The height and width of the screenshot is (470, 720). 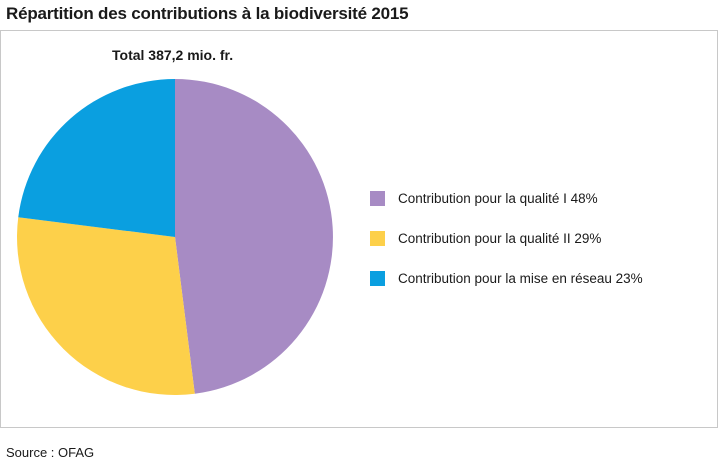 I want to click on legend-label-qualite-2: Contribution pour la qualité II 29%, so click(x=500, y=238).